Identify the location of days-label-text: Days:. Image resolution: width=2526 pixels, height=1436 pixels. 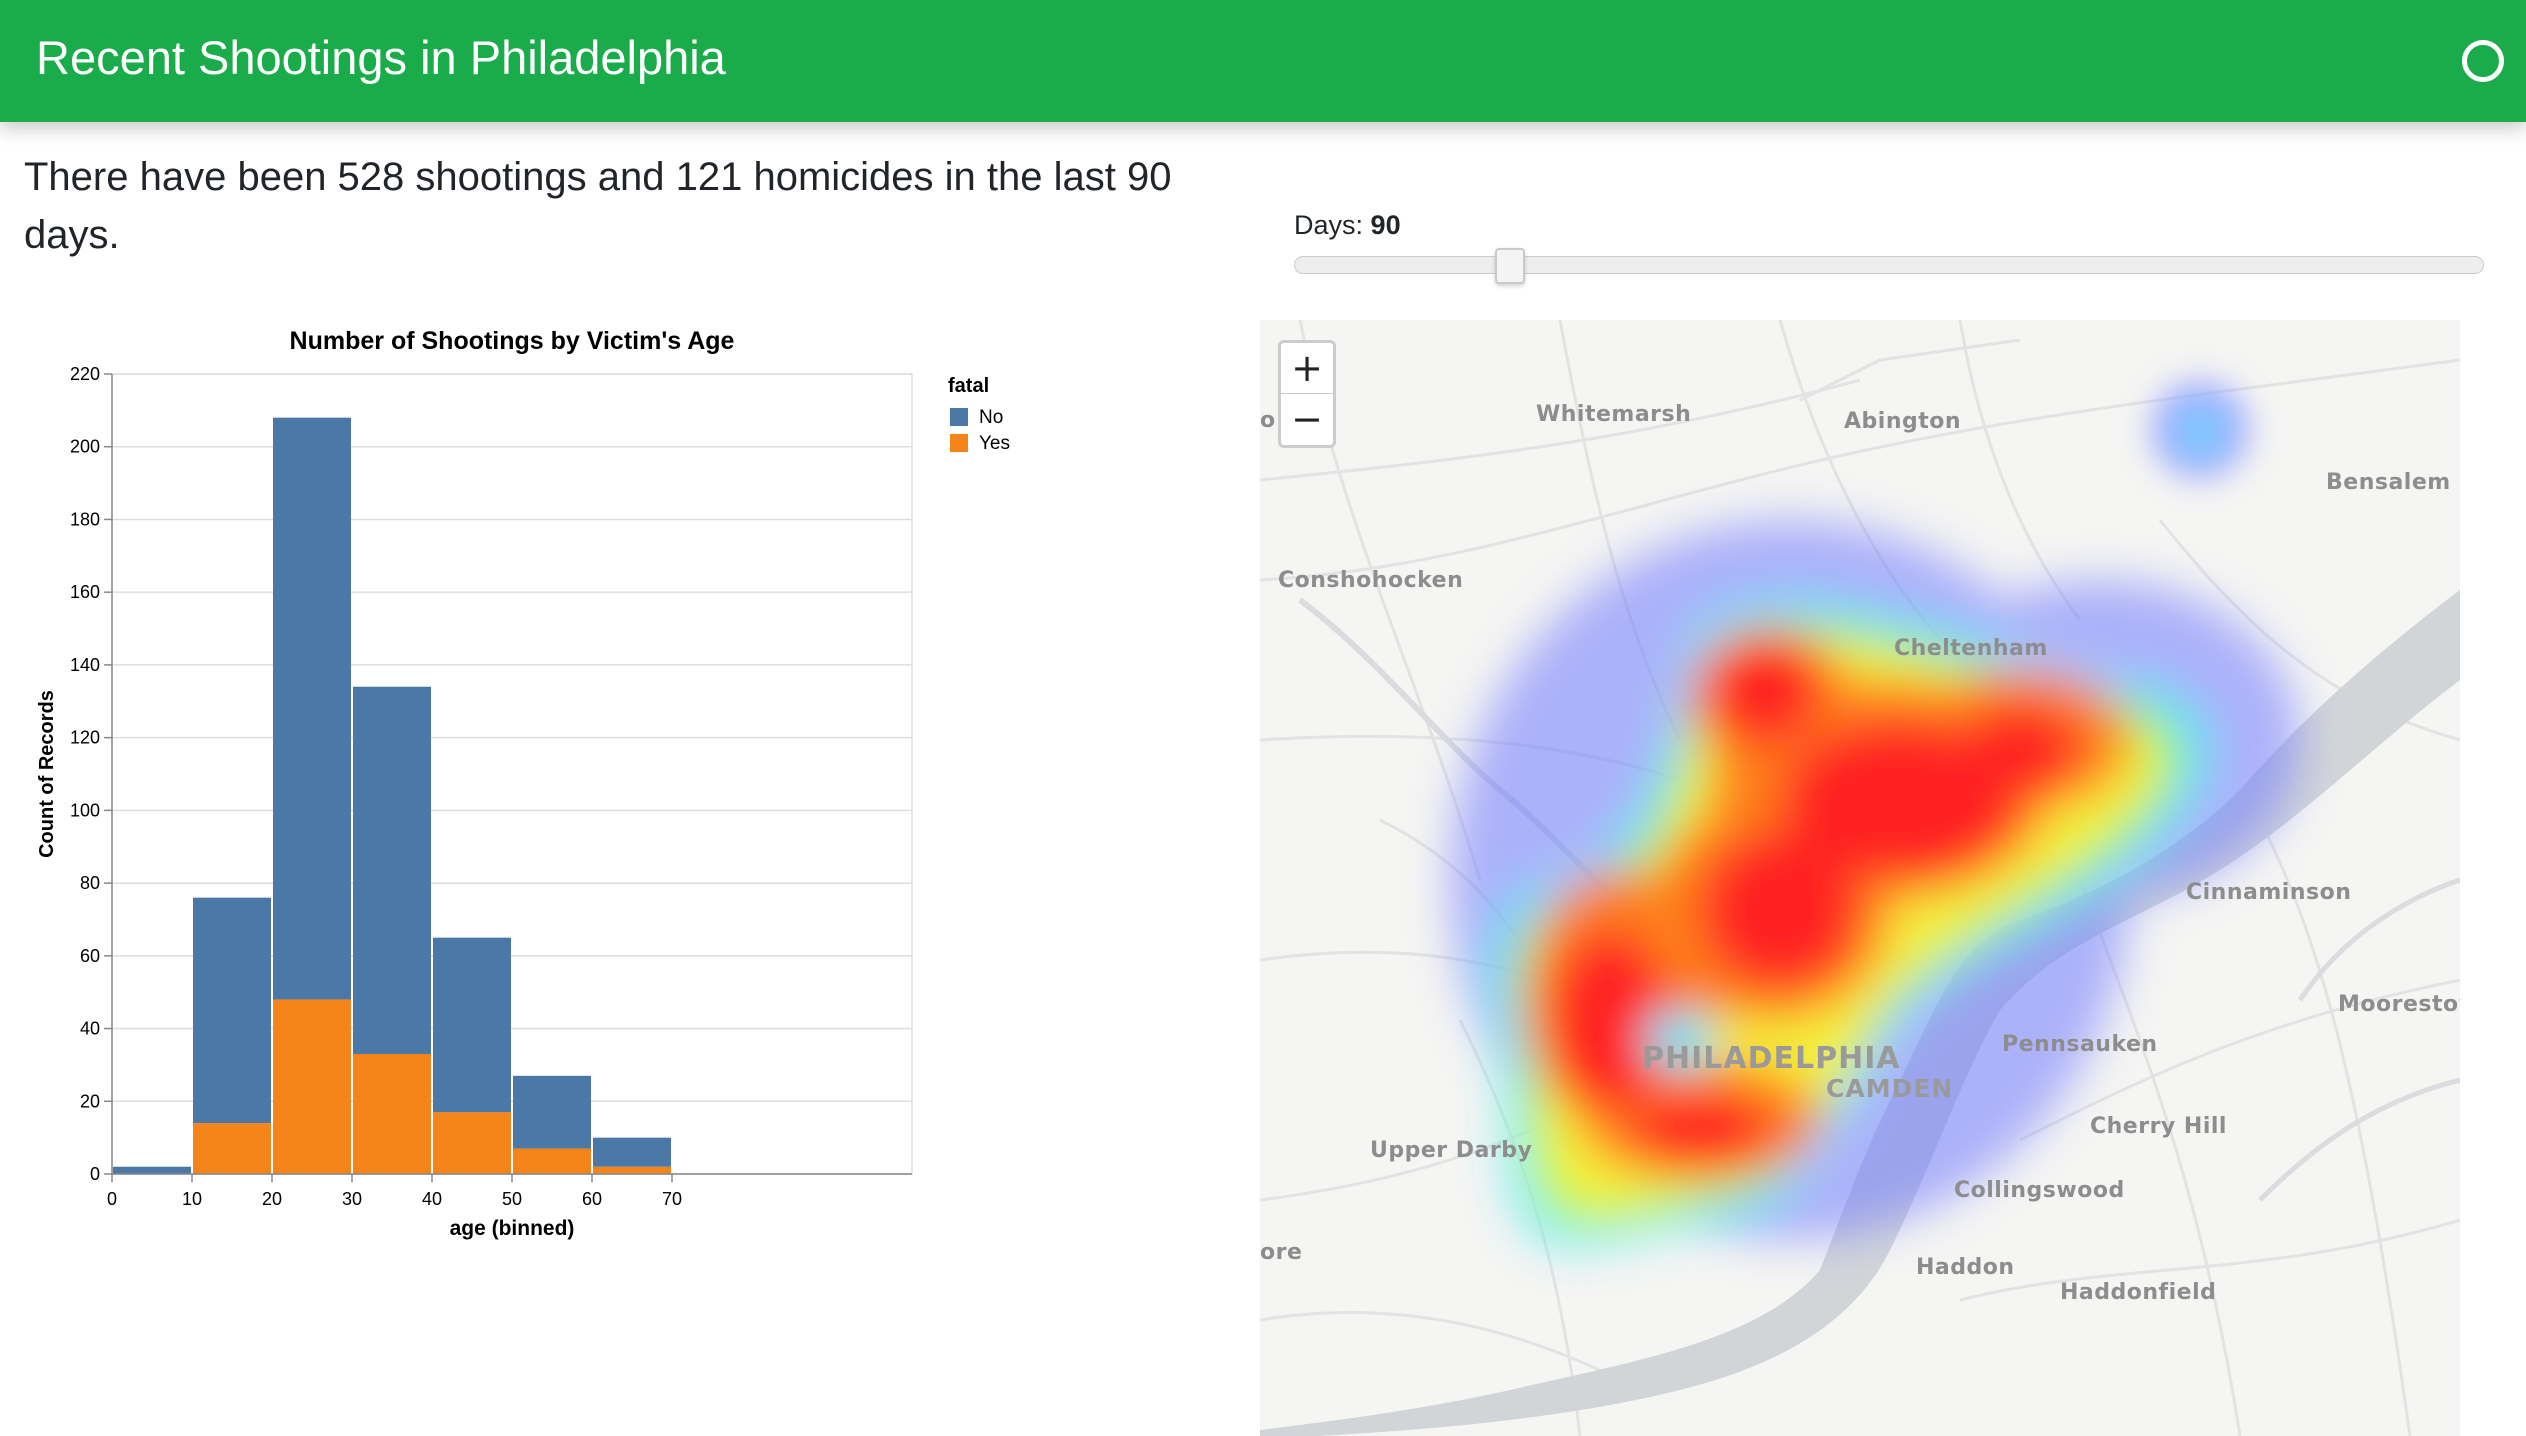
(1329, 225).